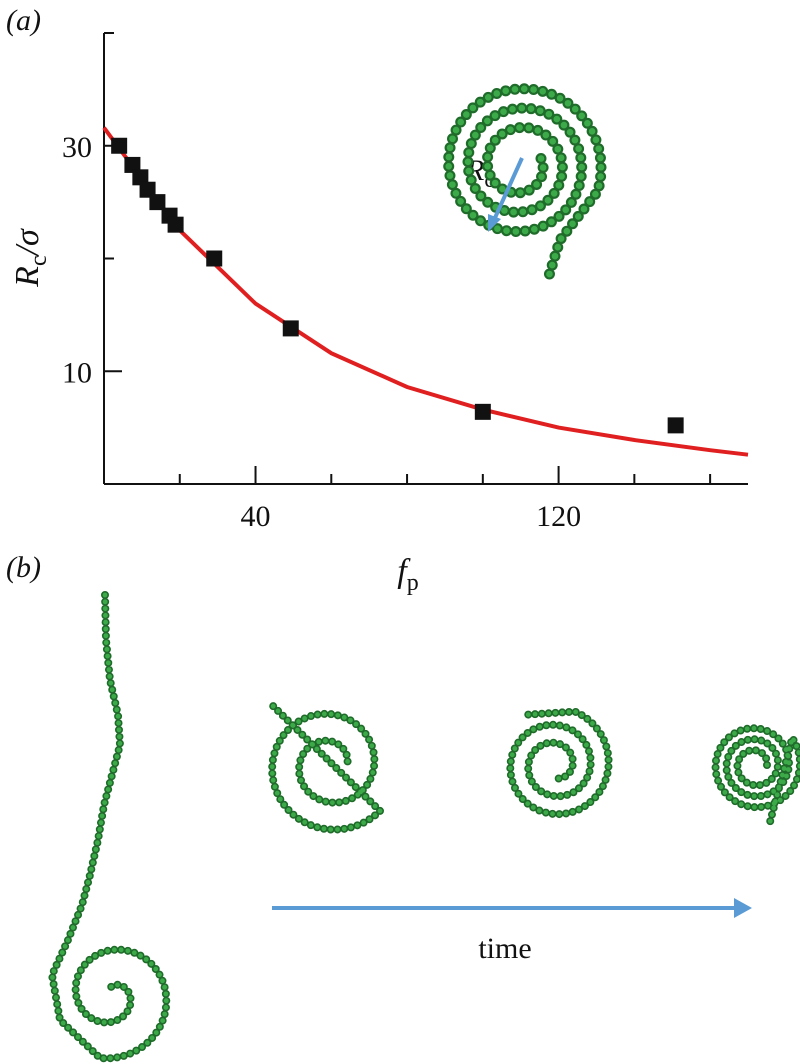  What do you see at coordinates (413, 583) in the screenshot?
I see `x-label-sub: p` at bounding box center [413, 583].